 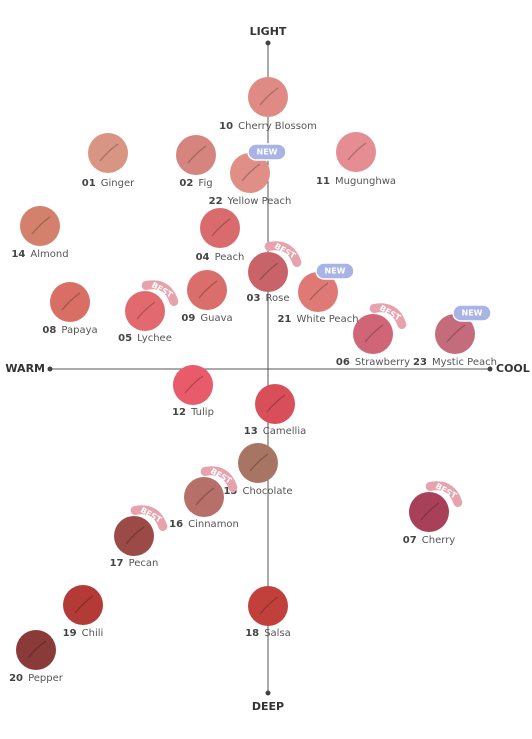 I want to click on swatch-label: 08 Papaya, so click(x=69, y=329).